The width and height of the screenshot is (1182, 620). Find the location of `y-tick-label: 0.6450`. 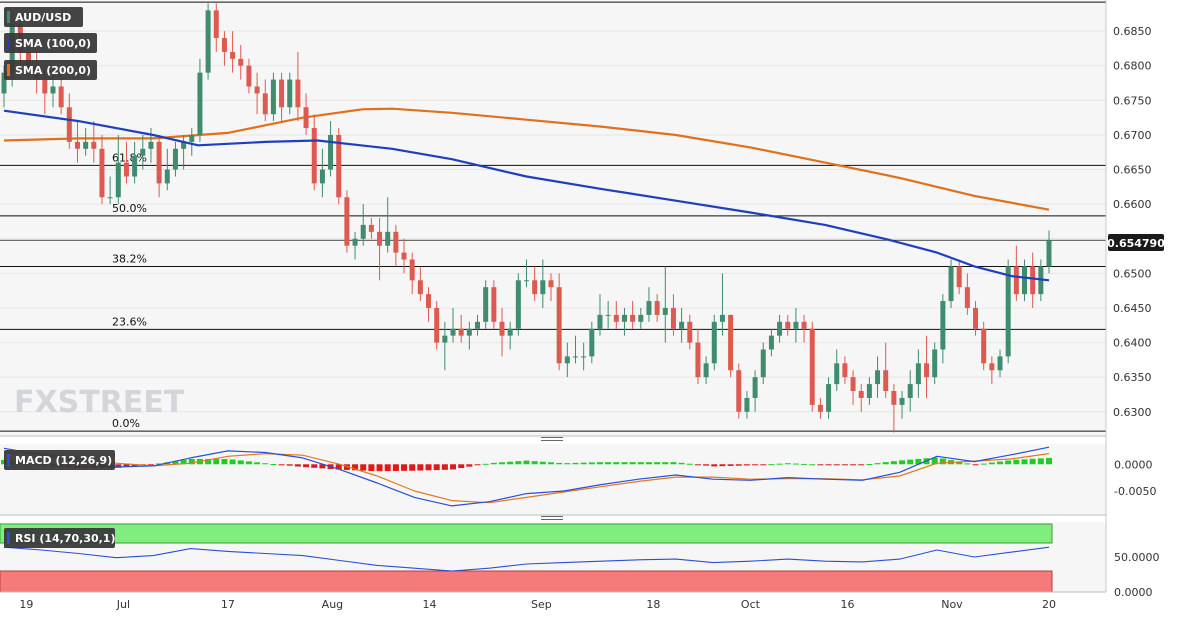

y-tick-label: 0.6450 is located at coordinates (1132, 308).